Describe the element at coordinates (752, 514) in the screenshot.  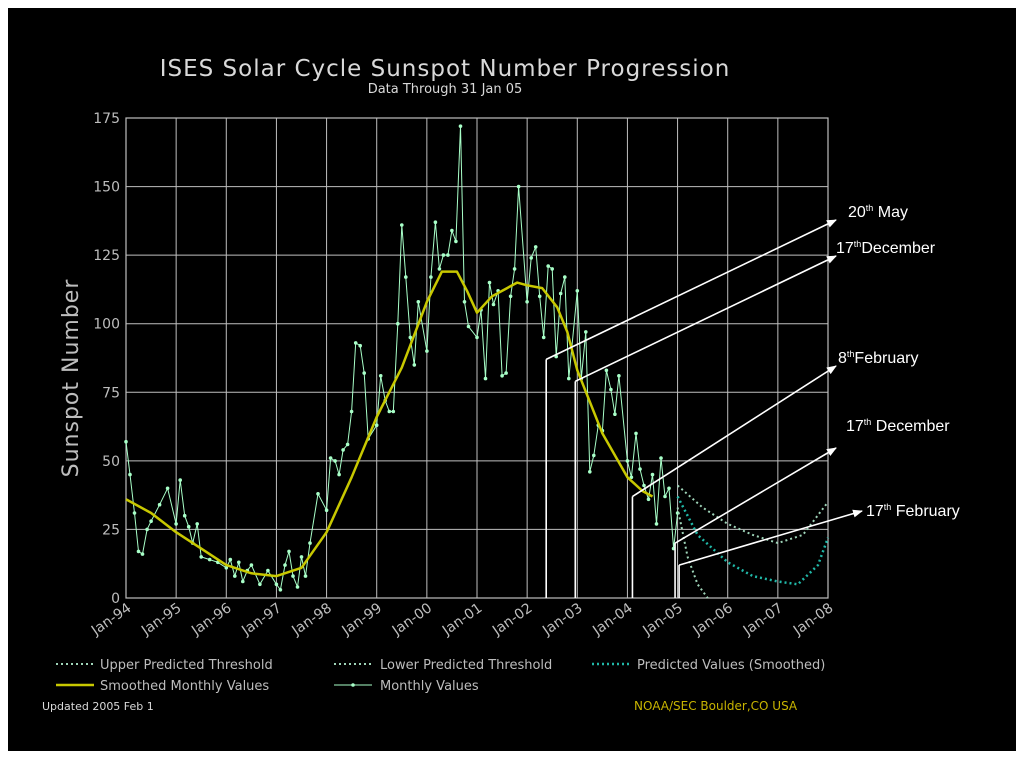
I see `series-upper-threshold` at that location.